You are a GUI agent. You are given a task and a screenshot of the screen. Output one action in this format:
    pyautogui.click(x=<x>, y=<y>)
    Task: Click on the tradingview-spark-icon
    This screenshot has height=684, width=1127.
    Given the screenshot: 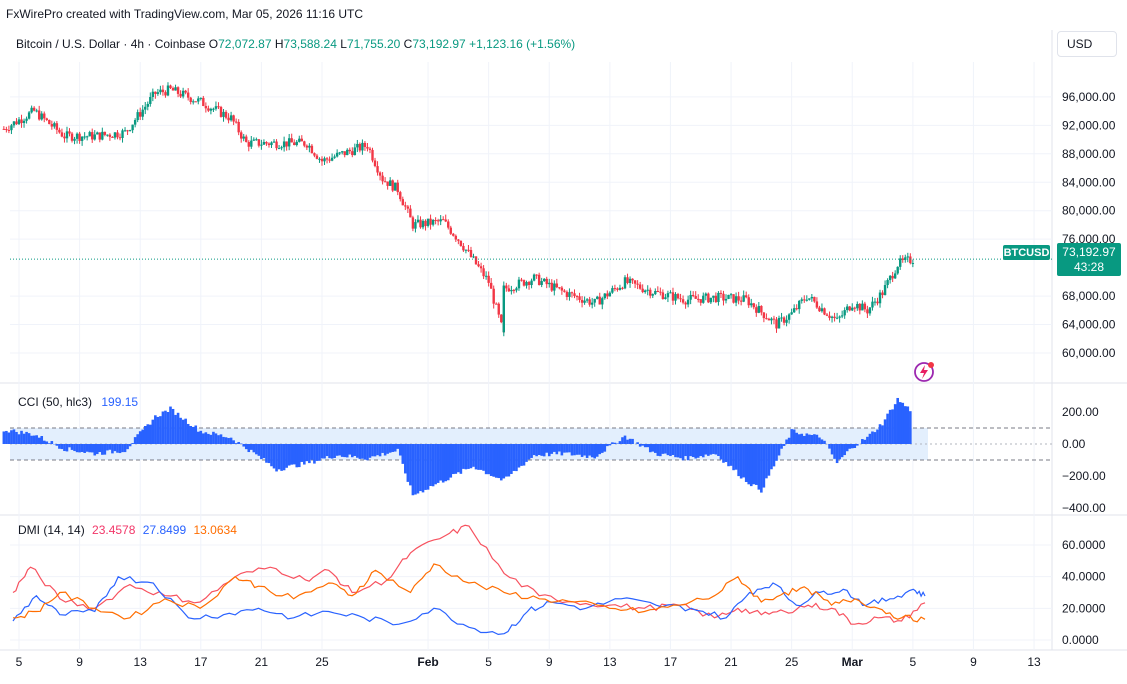 What is the action you would take?
    pyautogui.click(x=924, y=372)
    